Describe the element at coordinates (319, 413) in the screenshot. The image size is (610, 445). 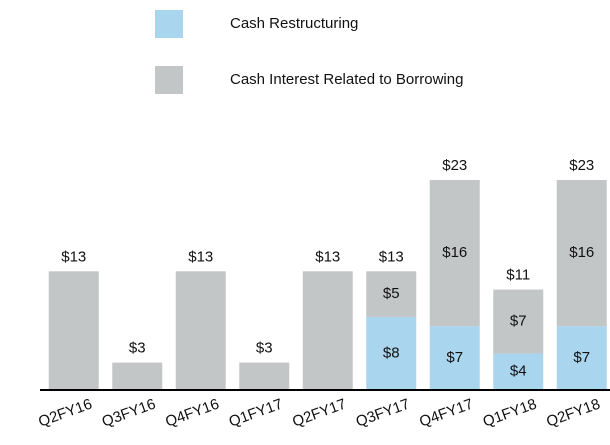
I see `x-tick-label: Q2FY17` at that location.